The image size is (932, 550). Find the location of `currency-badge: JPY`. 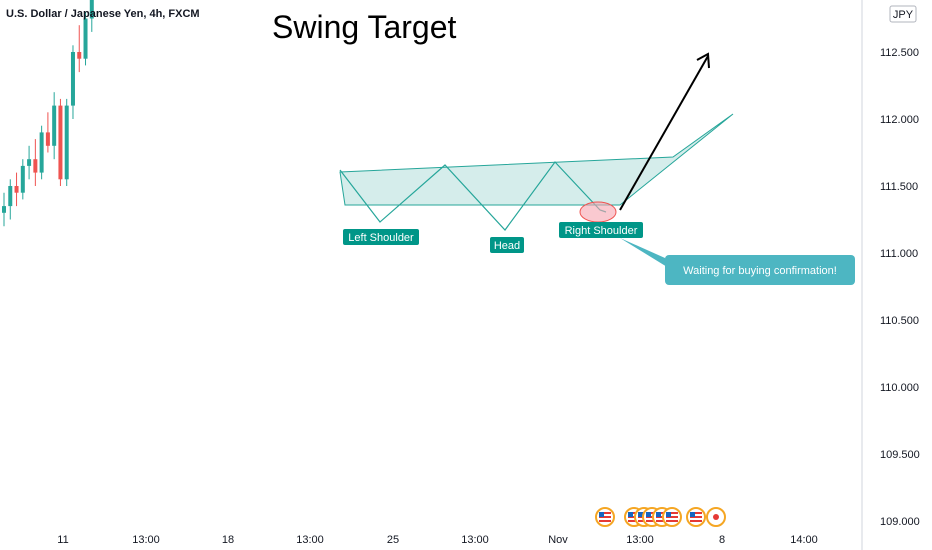

currency-badge: JPY is located at coordinates (903, 14).